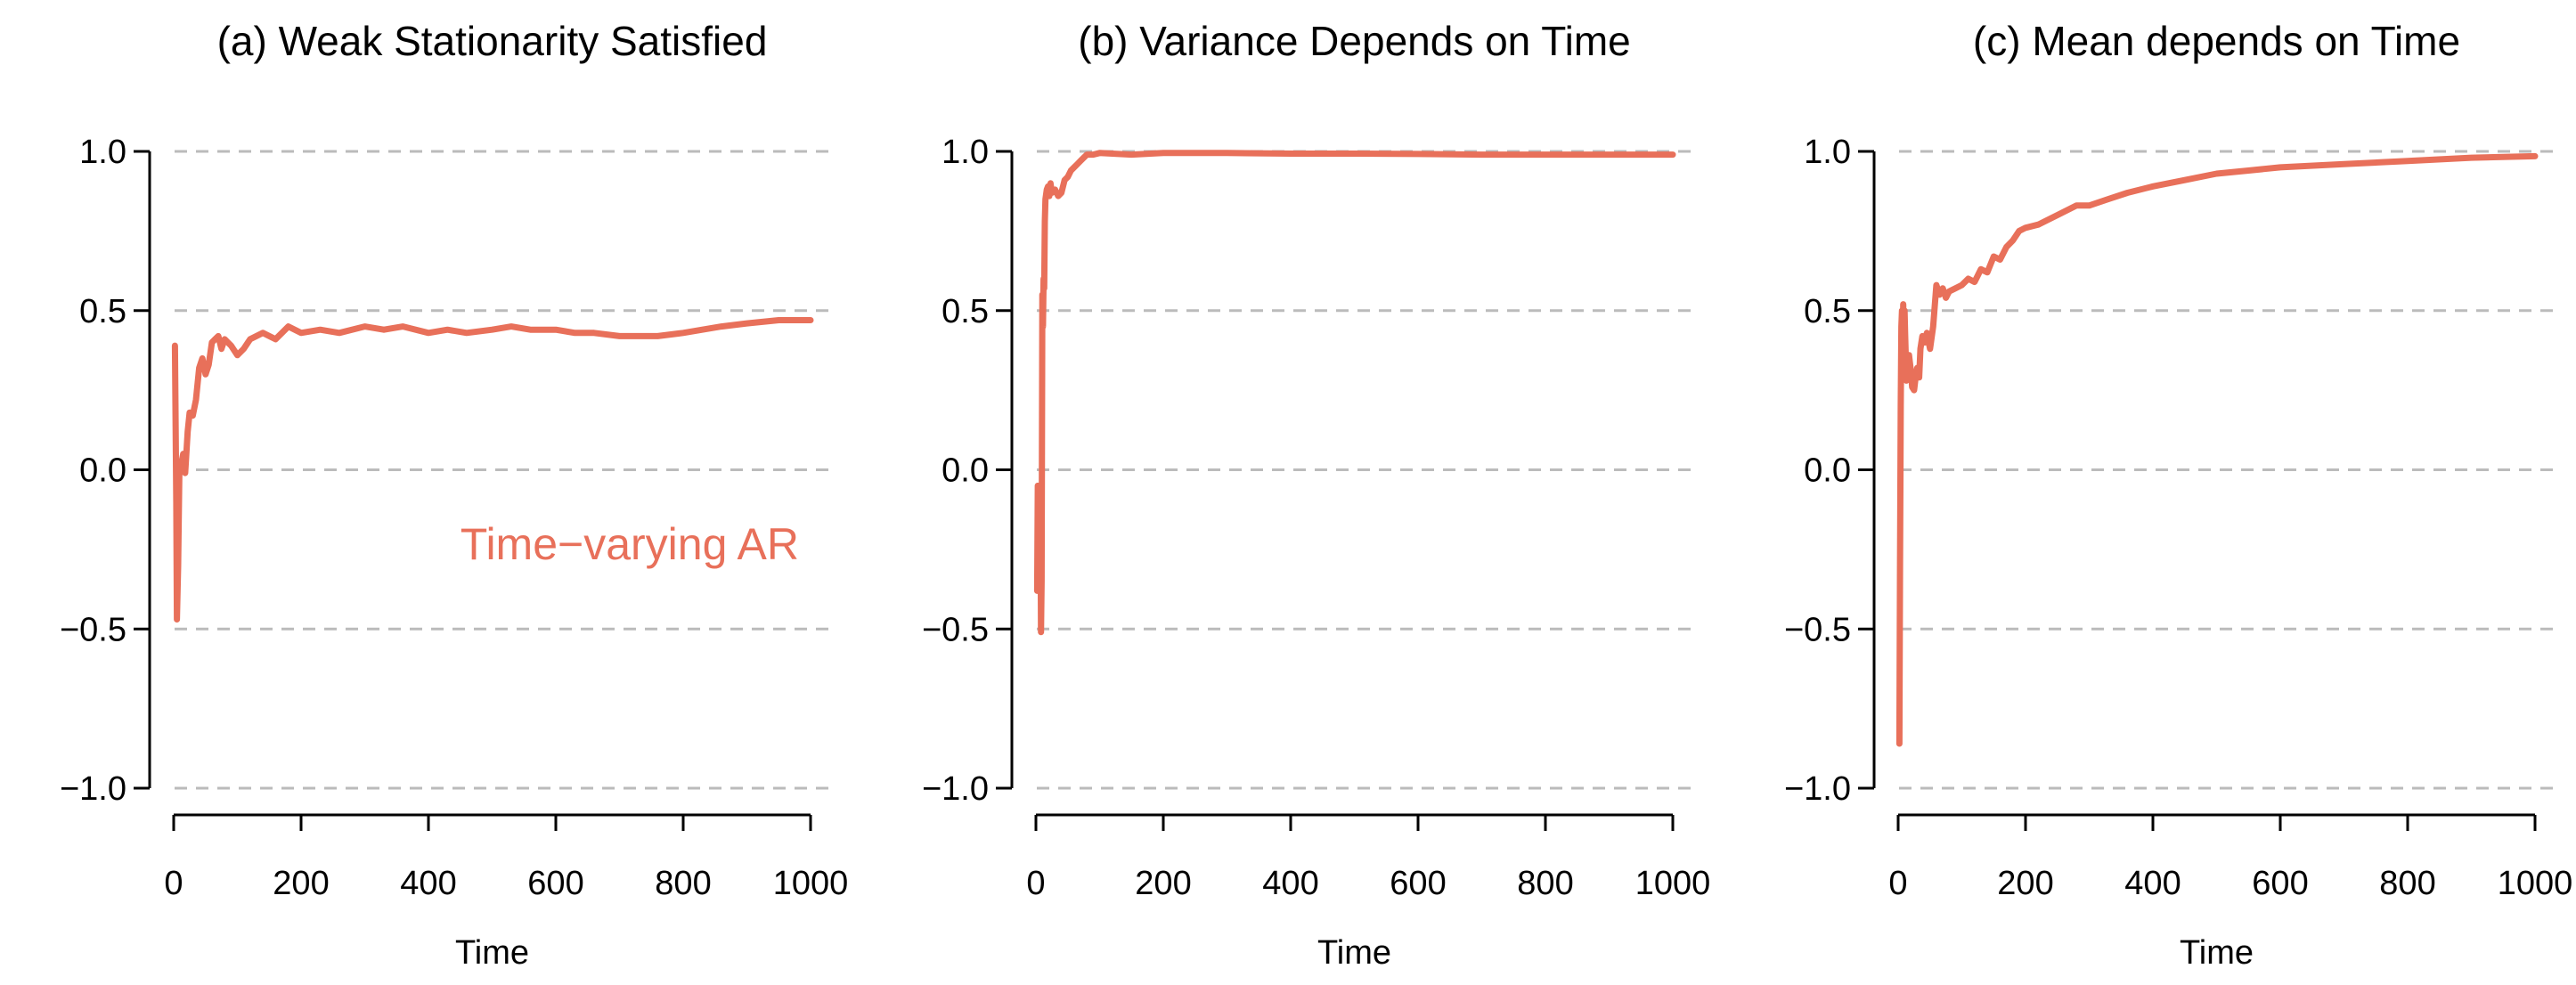 Image resolution: width=2576 pixels, height=985 pixels. What do you see at coordinates (2217, 41) in the screenshot?
I see `panel-title: (c) Mean depends on Time` at bounding box center [2217, 41].